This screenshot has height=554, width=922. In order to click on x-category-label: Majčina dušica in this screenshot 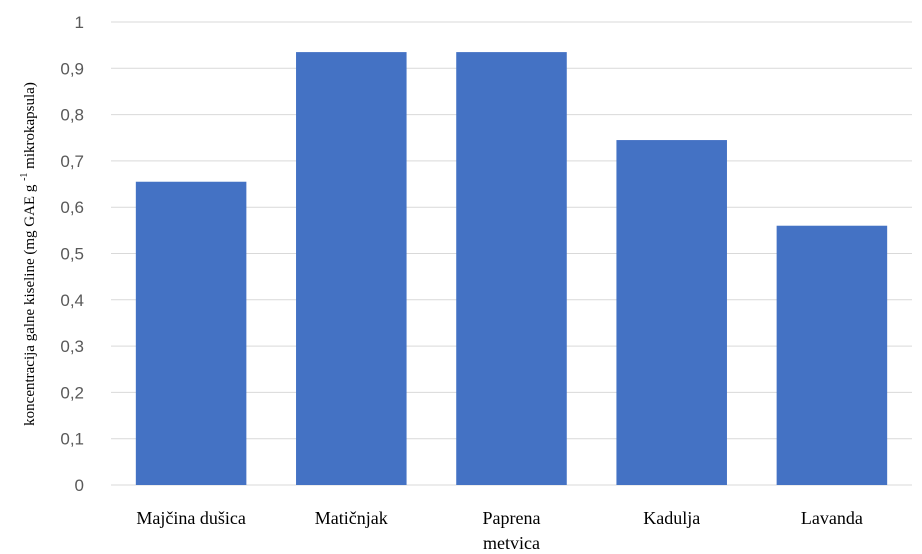, I will do `click(190, 518)`.